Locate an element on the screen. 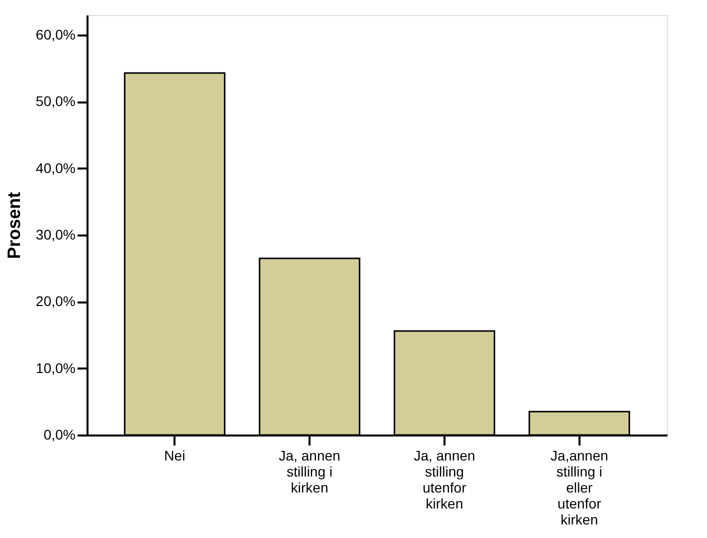  x-tick-label: Ja, annen stilling utenfor kirken is located at coordinates (445, 480).